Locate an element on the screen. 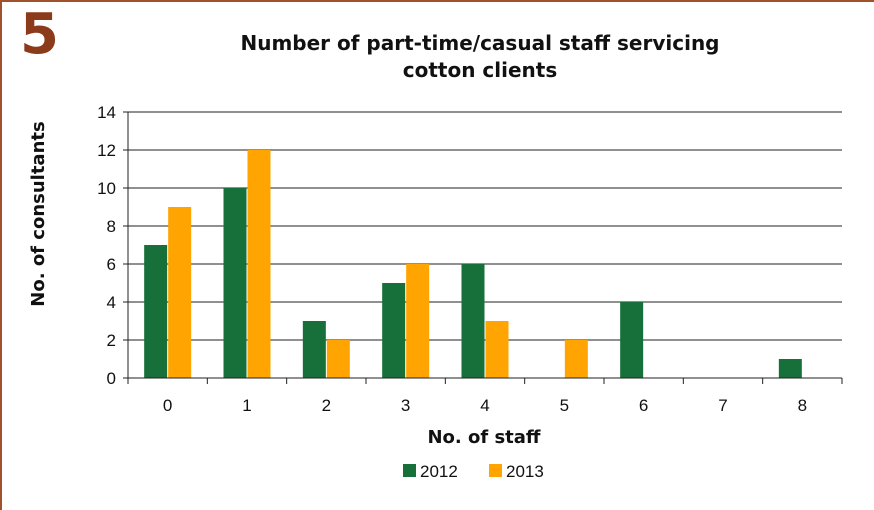 Image resolution: width=874 pixels, height=510 pixels. x-tick-label-6: 6 is located at coordinates (643, 405).